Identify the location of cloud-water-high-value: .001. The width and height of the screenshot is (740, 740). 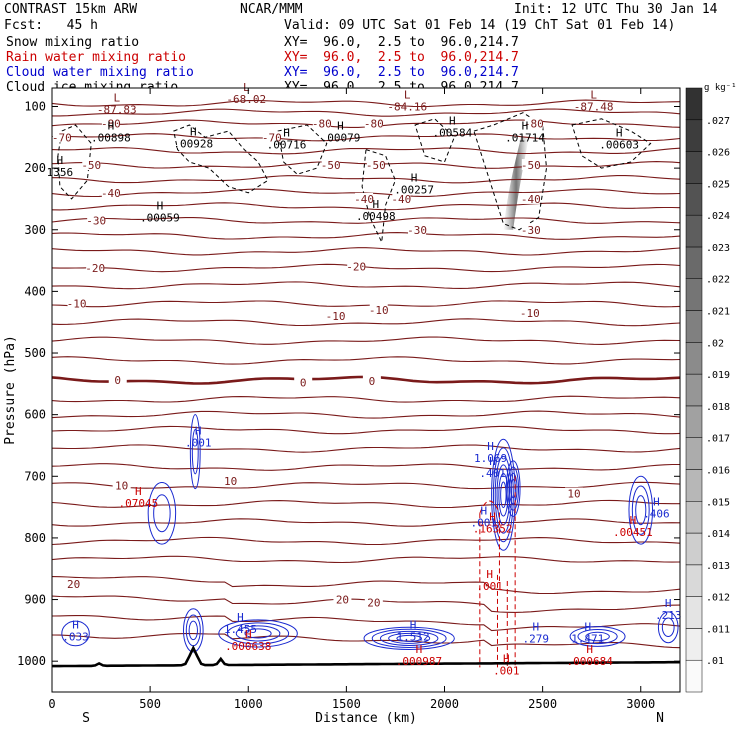
(198, 442).